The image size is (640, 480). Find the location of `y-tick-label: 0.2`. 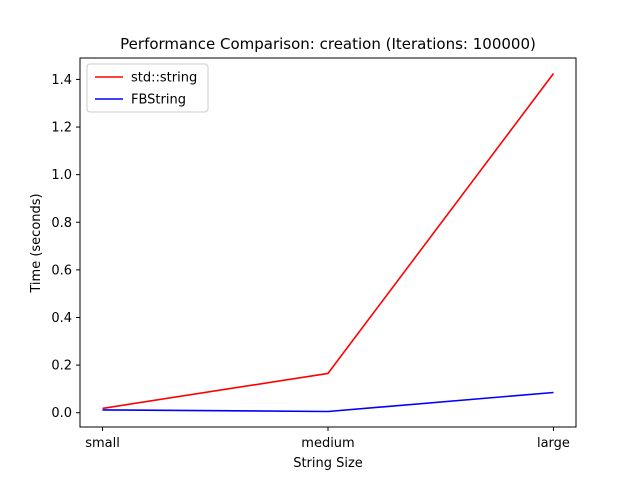

y-tick-label: 0.2 is located at coordinates (61, 366).